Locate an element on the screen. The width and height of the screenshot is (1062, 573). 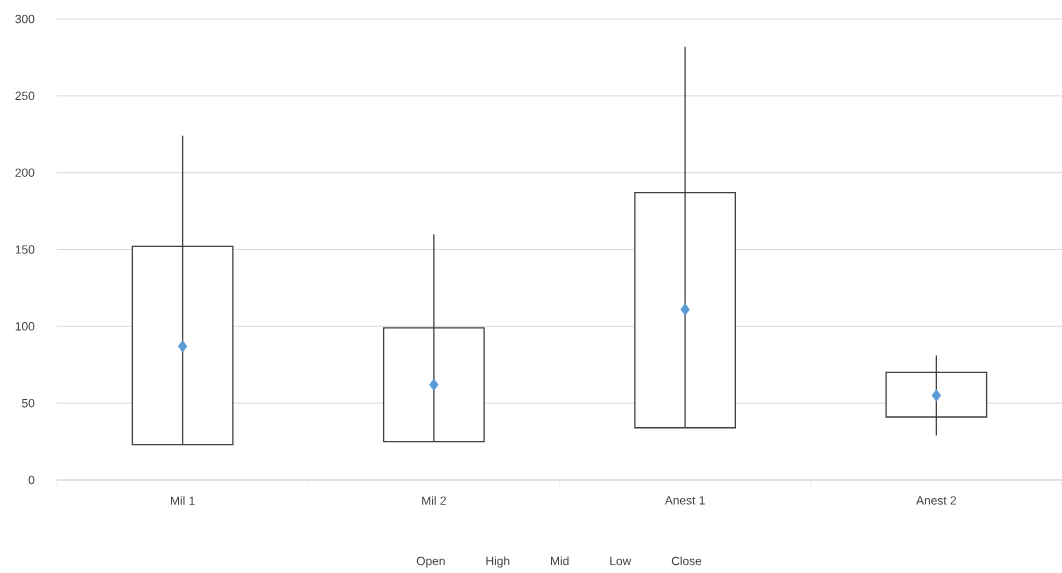
y-tick-label: 100 is located at coordinates (25, 326).